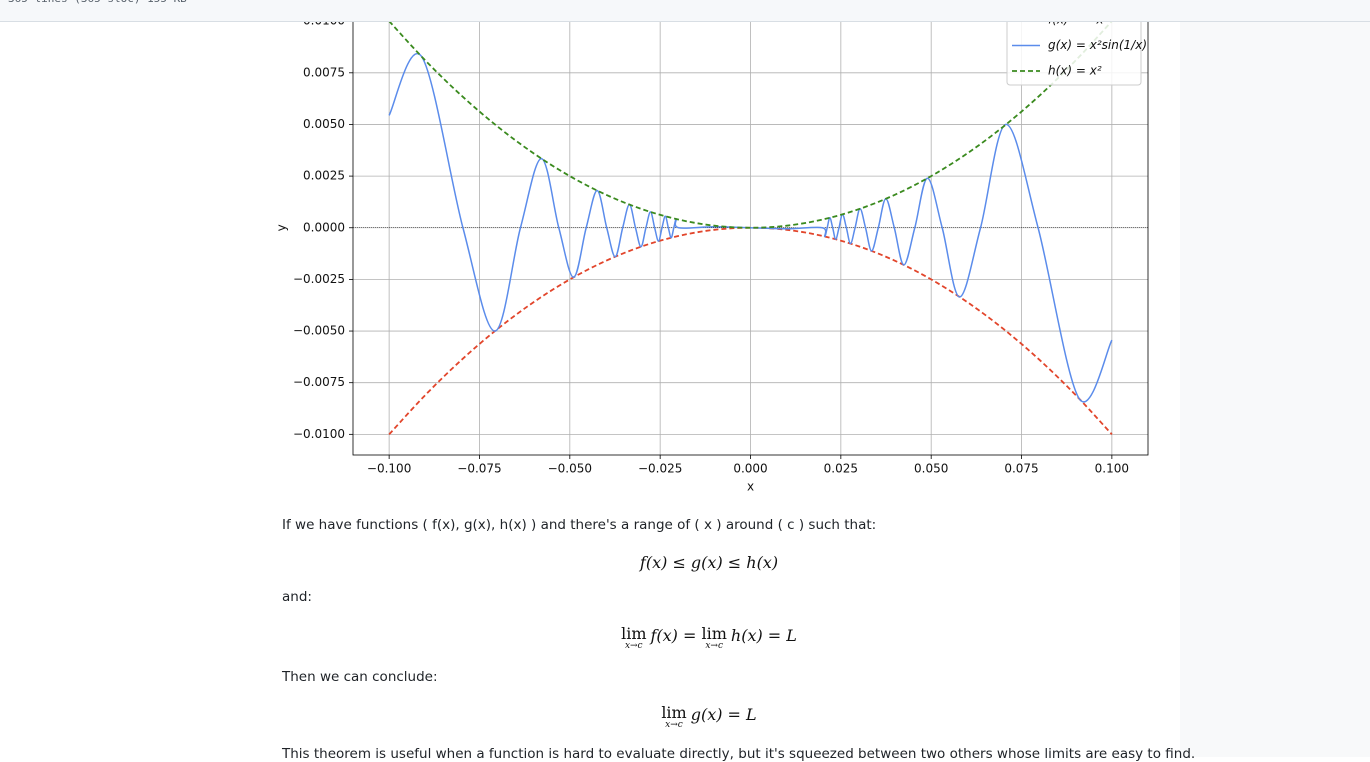 The image size is (1370, 762). I want to click on paragraph: Then we can conclude:, so click(360, 677).